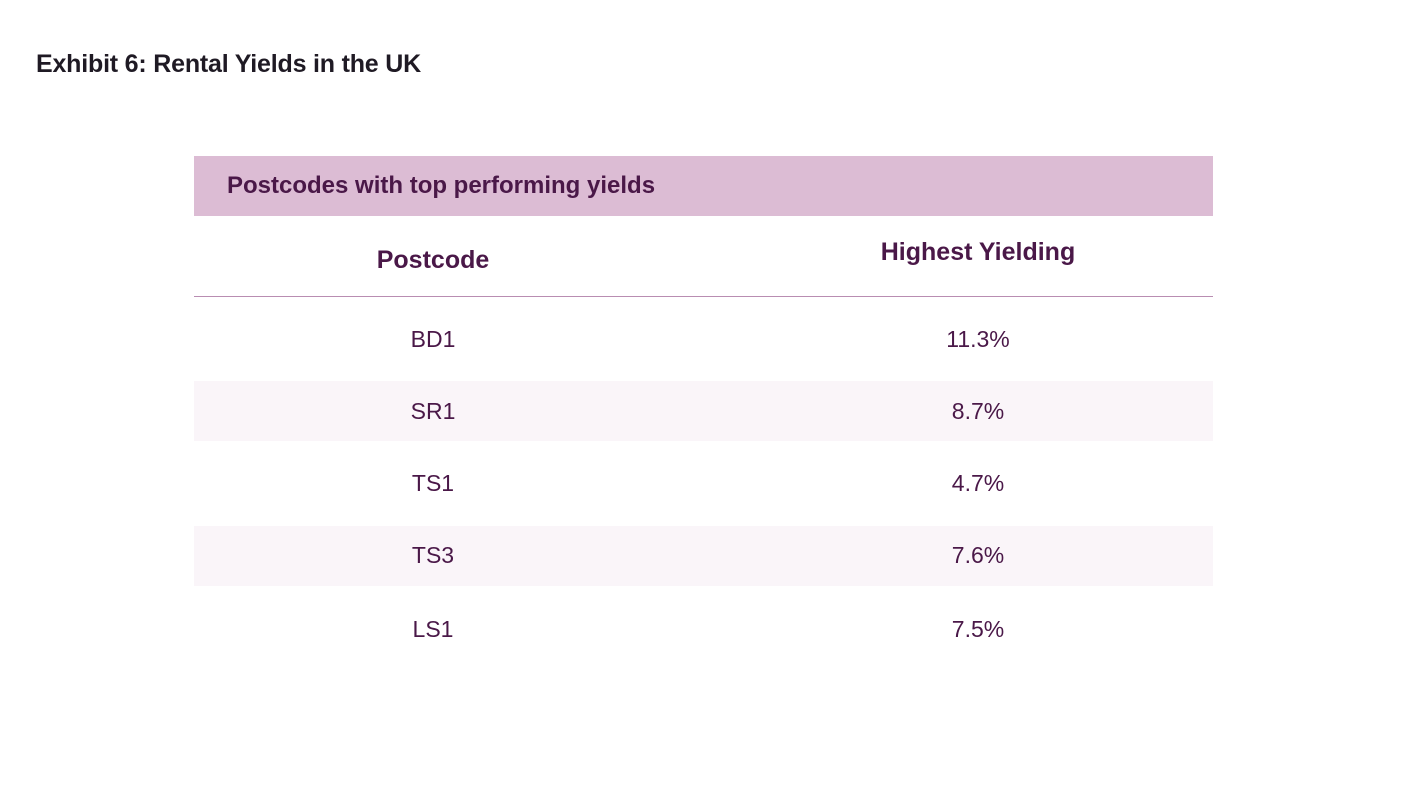  I want to click on yield-cell: 11.3%, so click(978, 339).